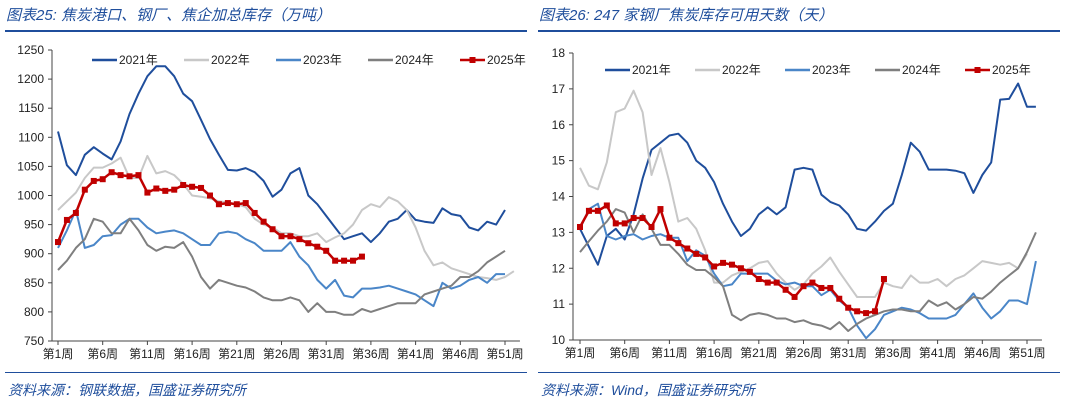 This screenshot has height=403, width=1065. Describe the element at coordinates (559, 340) in the screenshot. I see `y-tick-label: 10` at that location.